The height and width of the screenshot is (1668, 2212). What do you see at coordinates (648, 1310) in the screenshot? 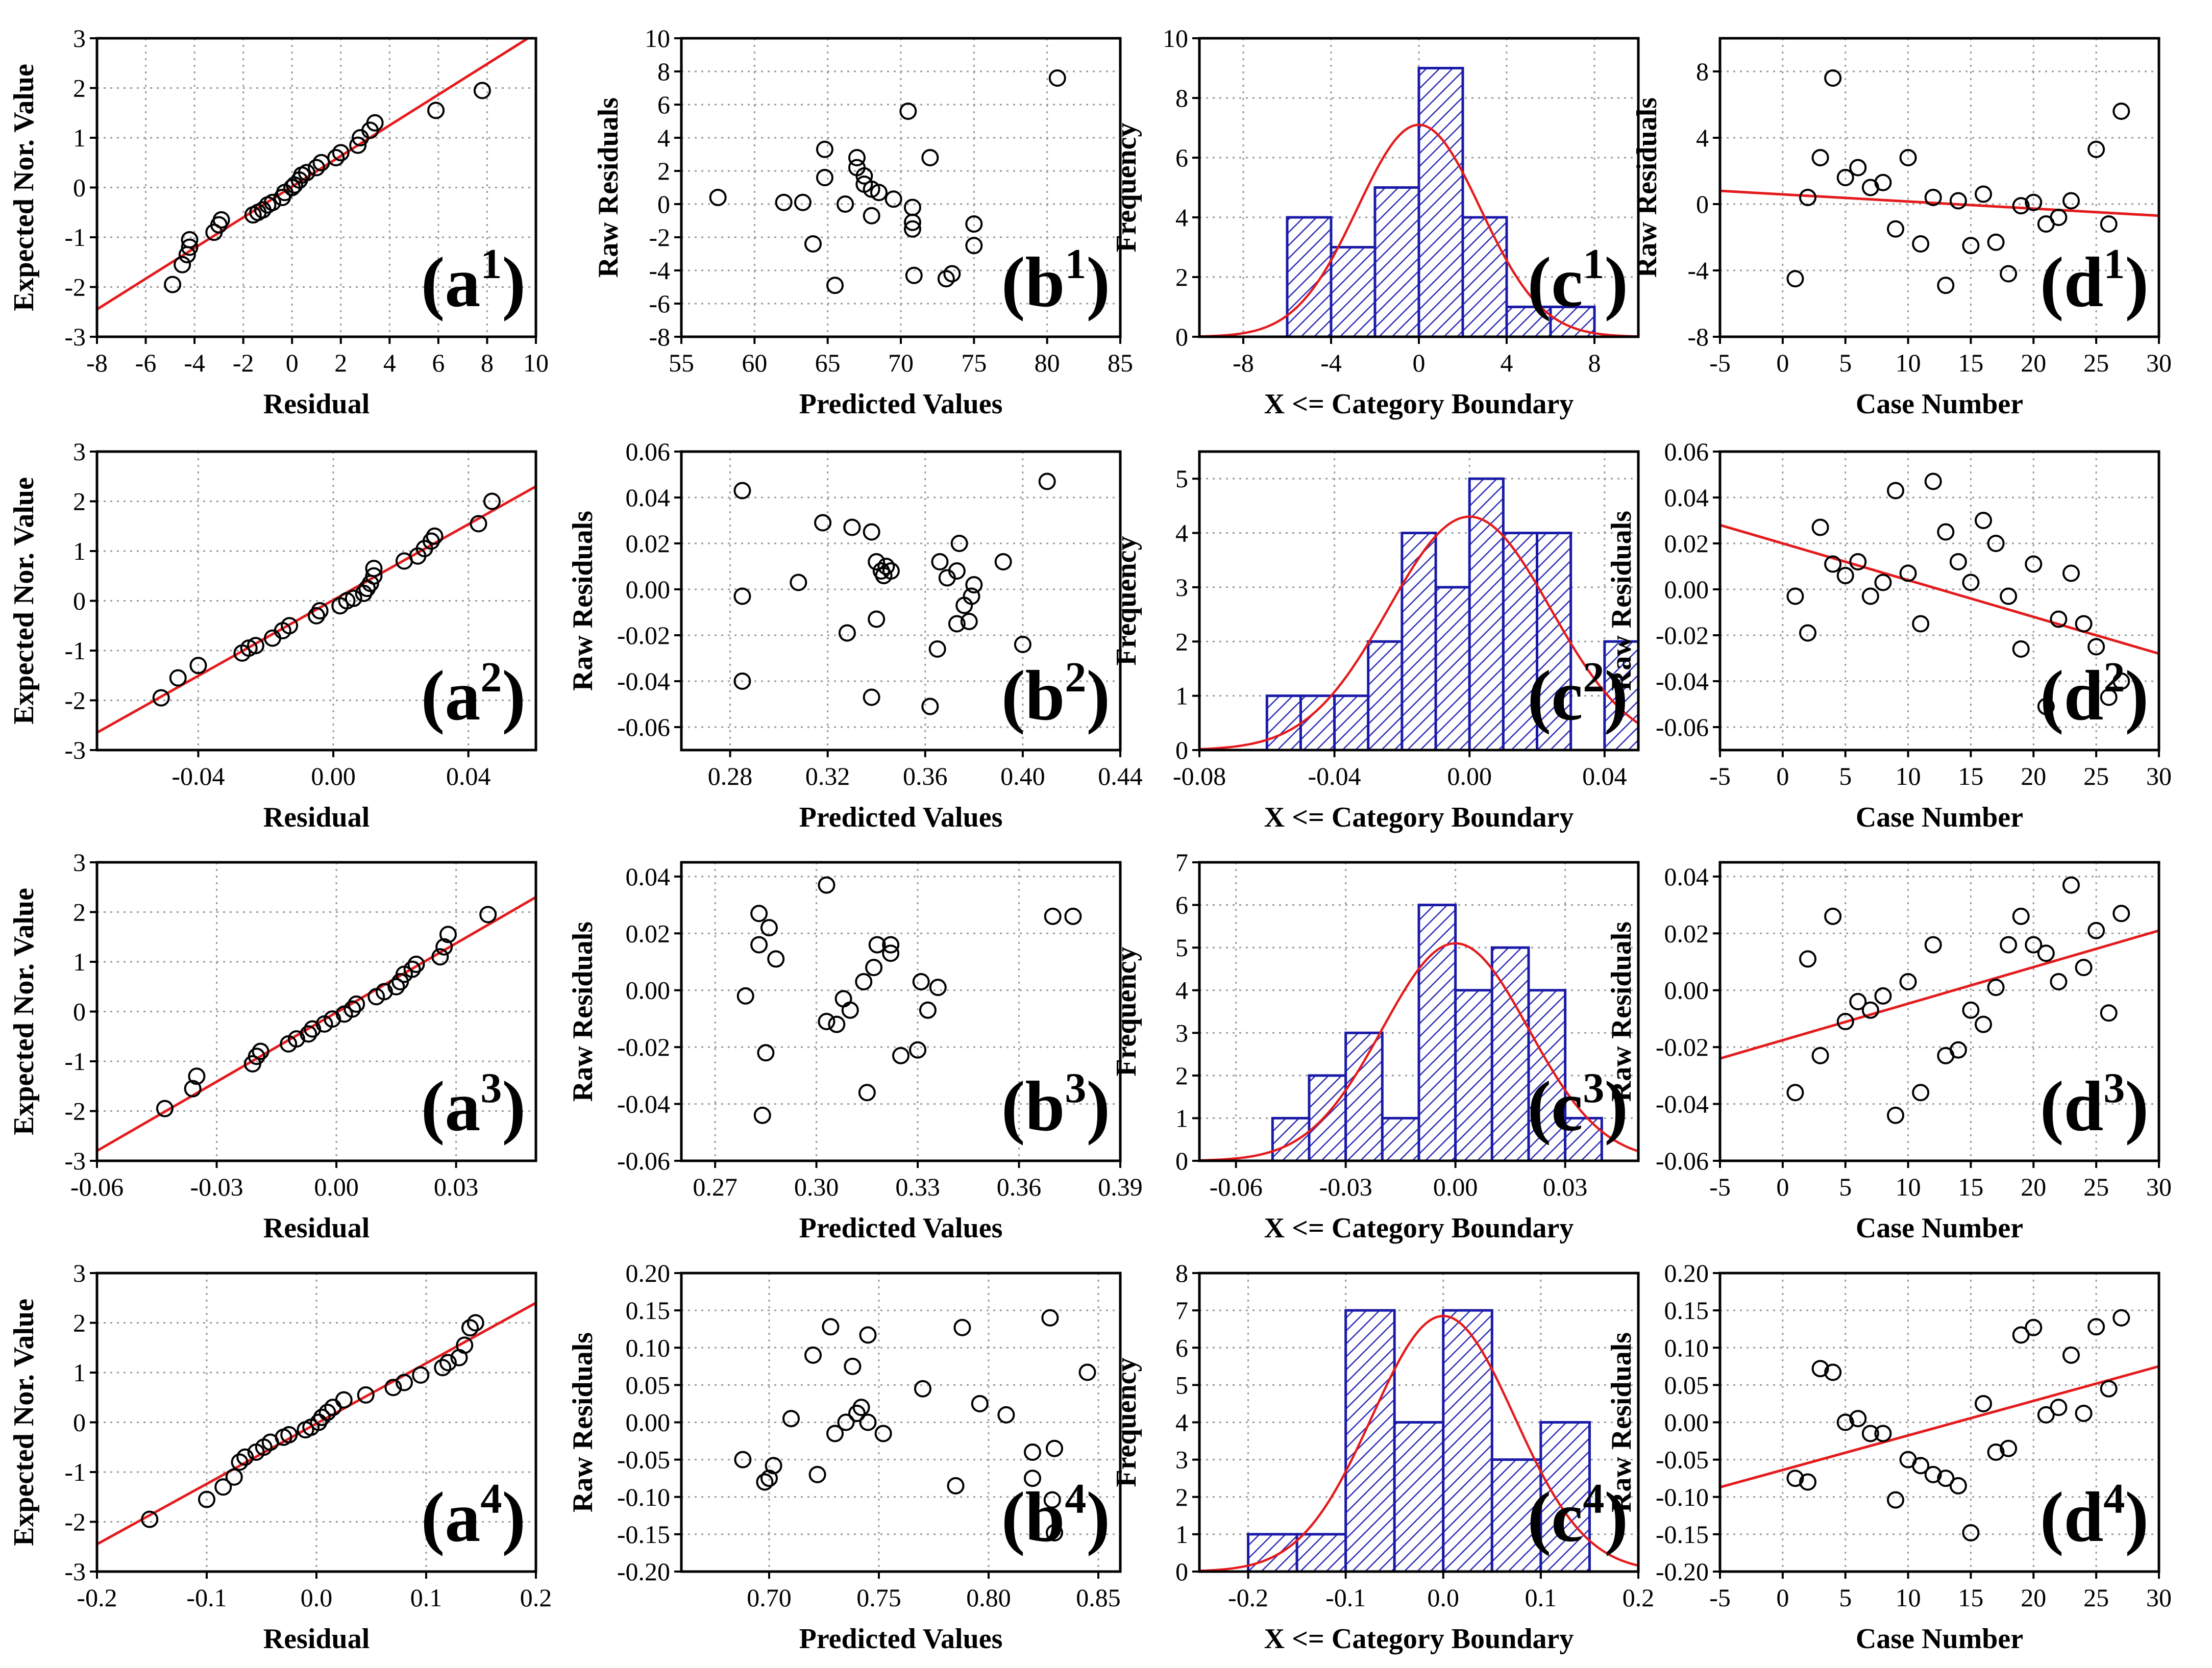
I see `y-tick-label: 0.15` at bounding box center [648, 1310].